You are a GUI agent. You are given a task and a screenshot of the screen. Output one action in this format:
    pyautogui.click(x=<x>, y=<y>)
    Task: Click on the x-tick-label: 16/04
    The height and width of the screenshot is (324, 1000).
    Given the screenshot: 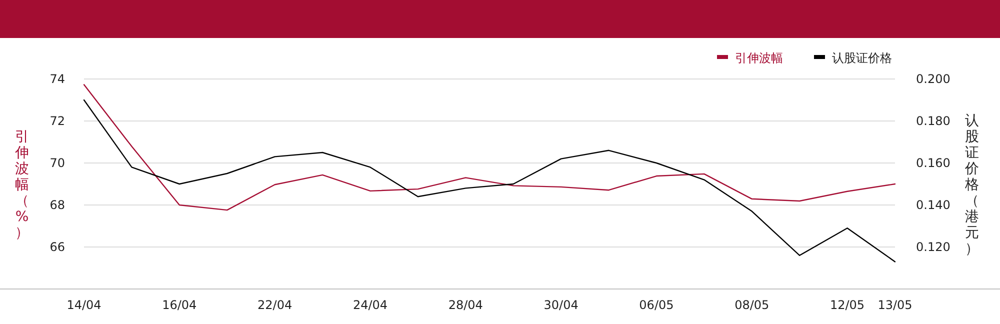 What is the action you would take?
    pyautogui.click(x=179, y=305)
    